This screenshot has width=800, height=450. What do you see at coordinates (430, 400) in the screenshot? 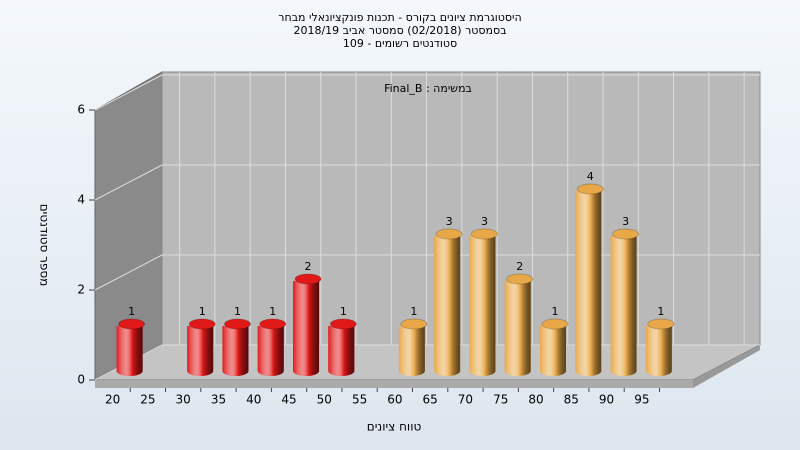
I see `x-tick-label: 65` at bounding box center [430, 400].